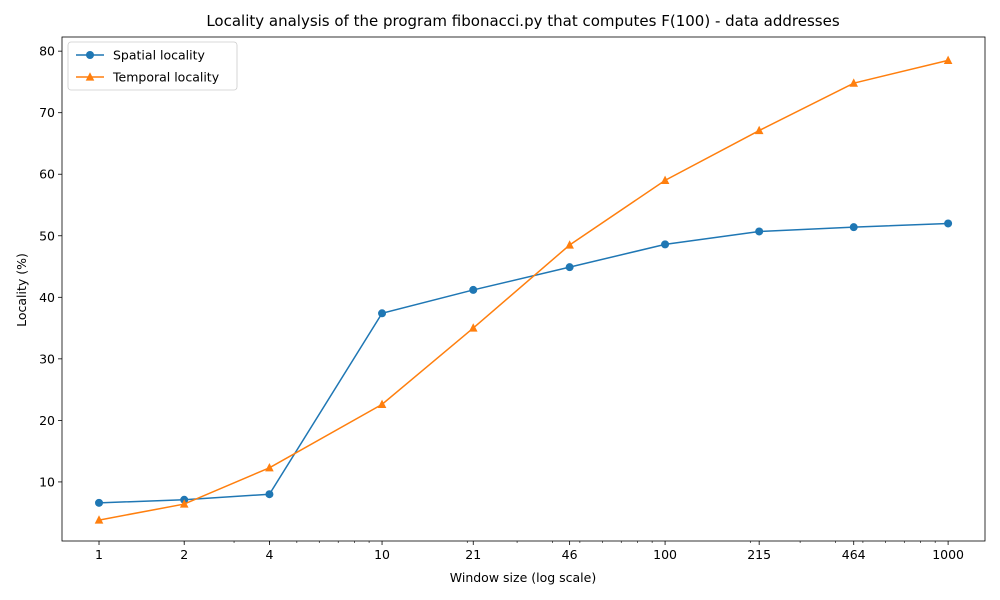  I want to click on y-tick-label: 80, so click(47, 51).